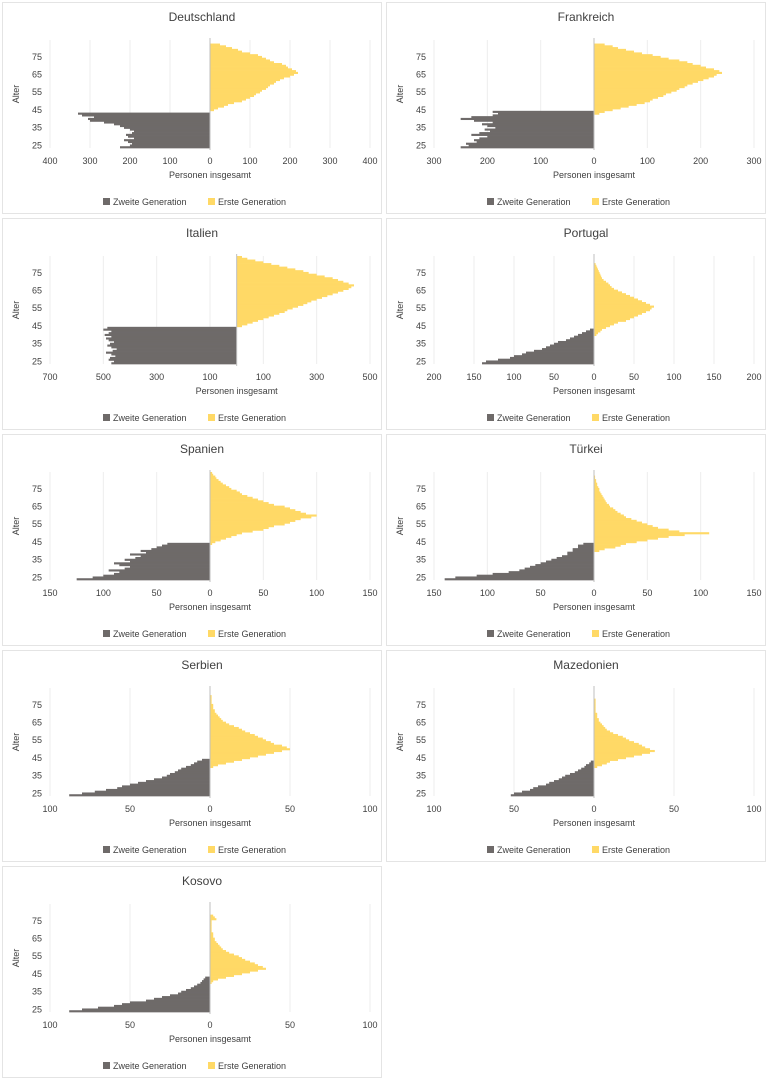 This screenshot has height=1083, width=768. I want to click on chart-title: Türkei, so click(585, 449).